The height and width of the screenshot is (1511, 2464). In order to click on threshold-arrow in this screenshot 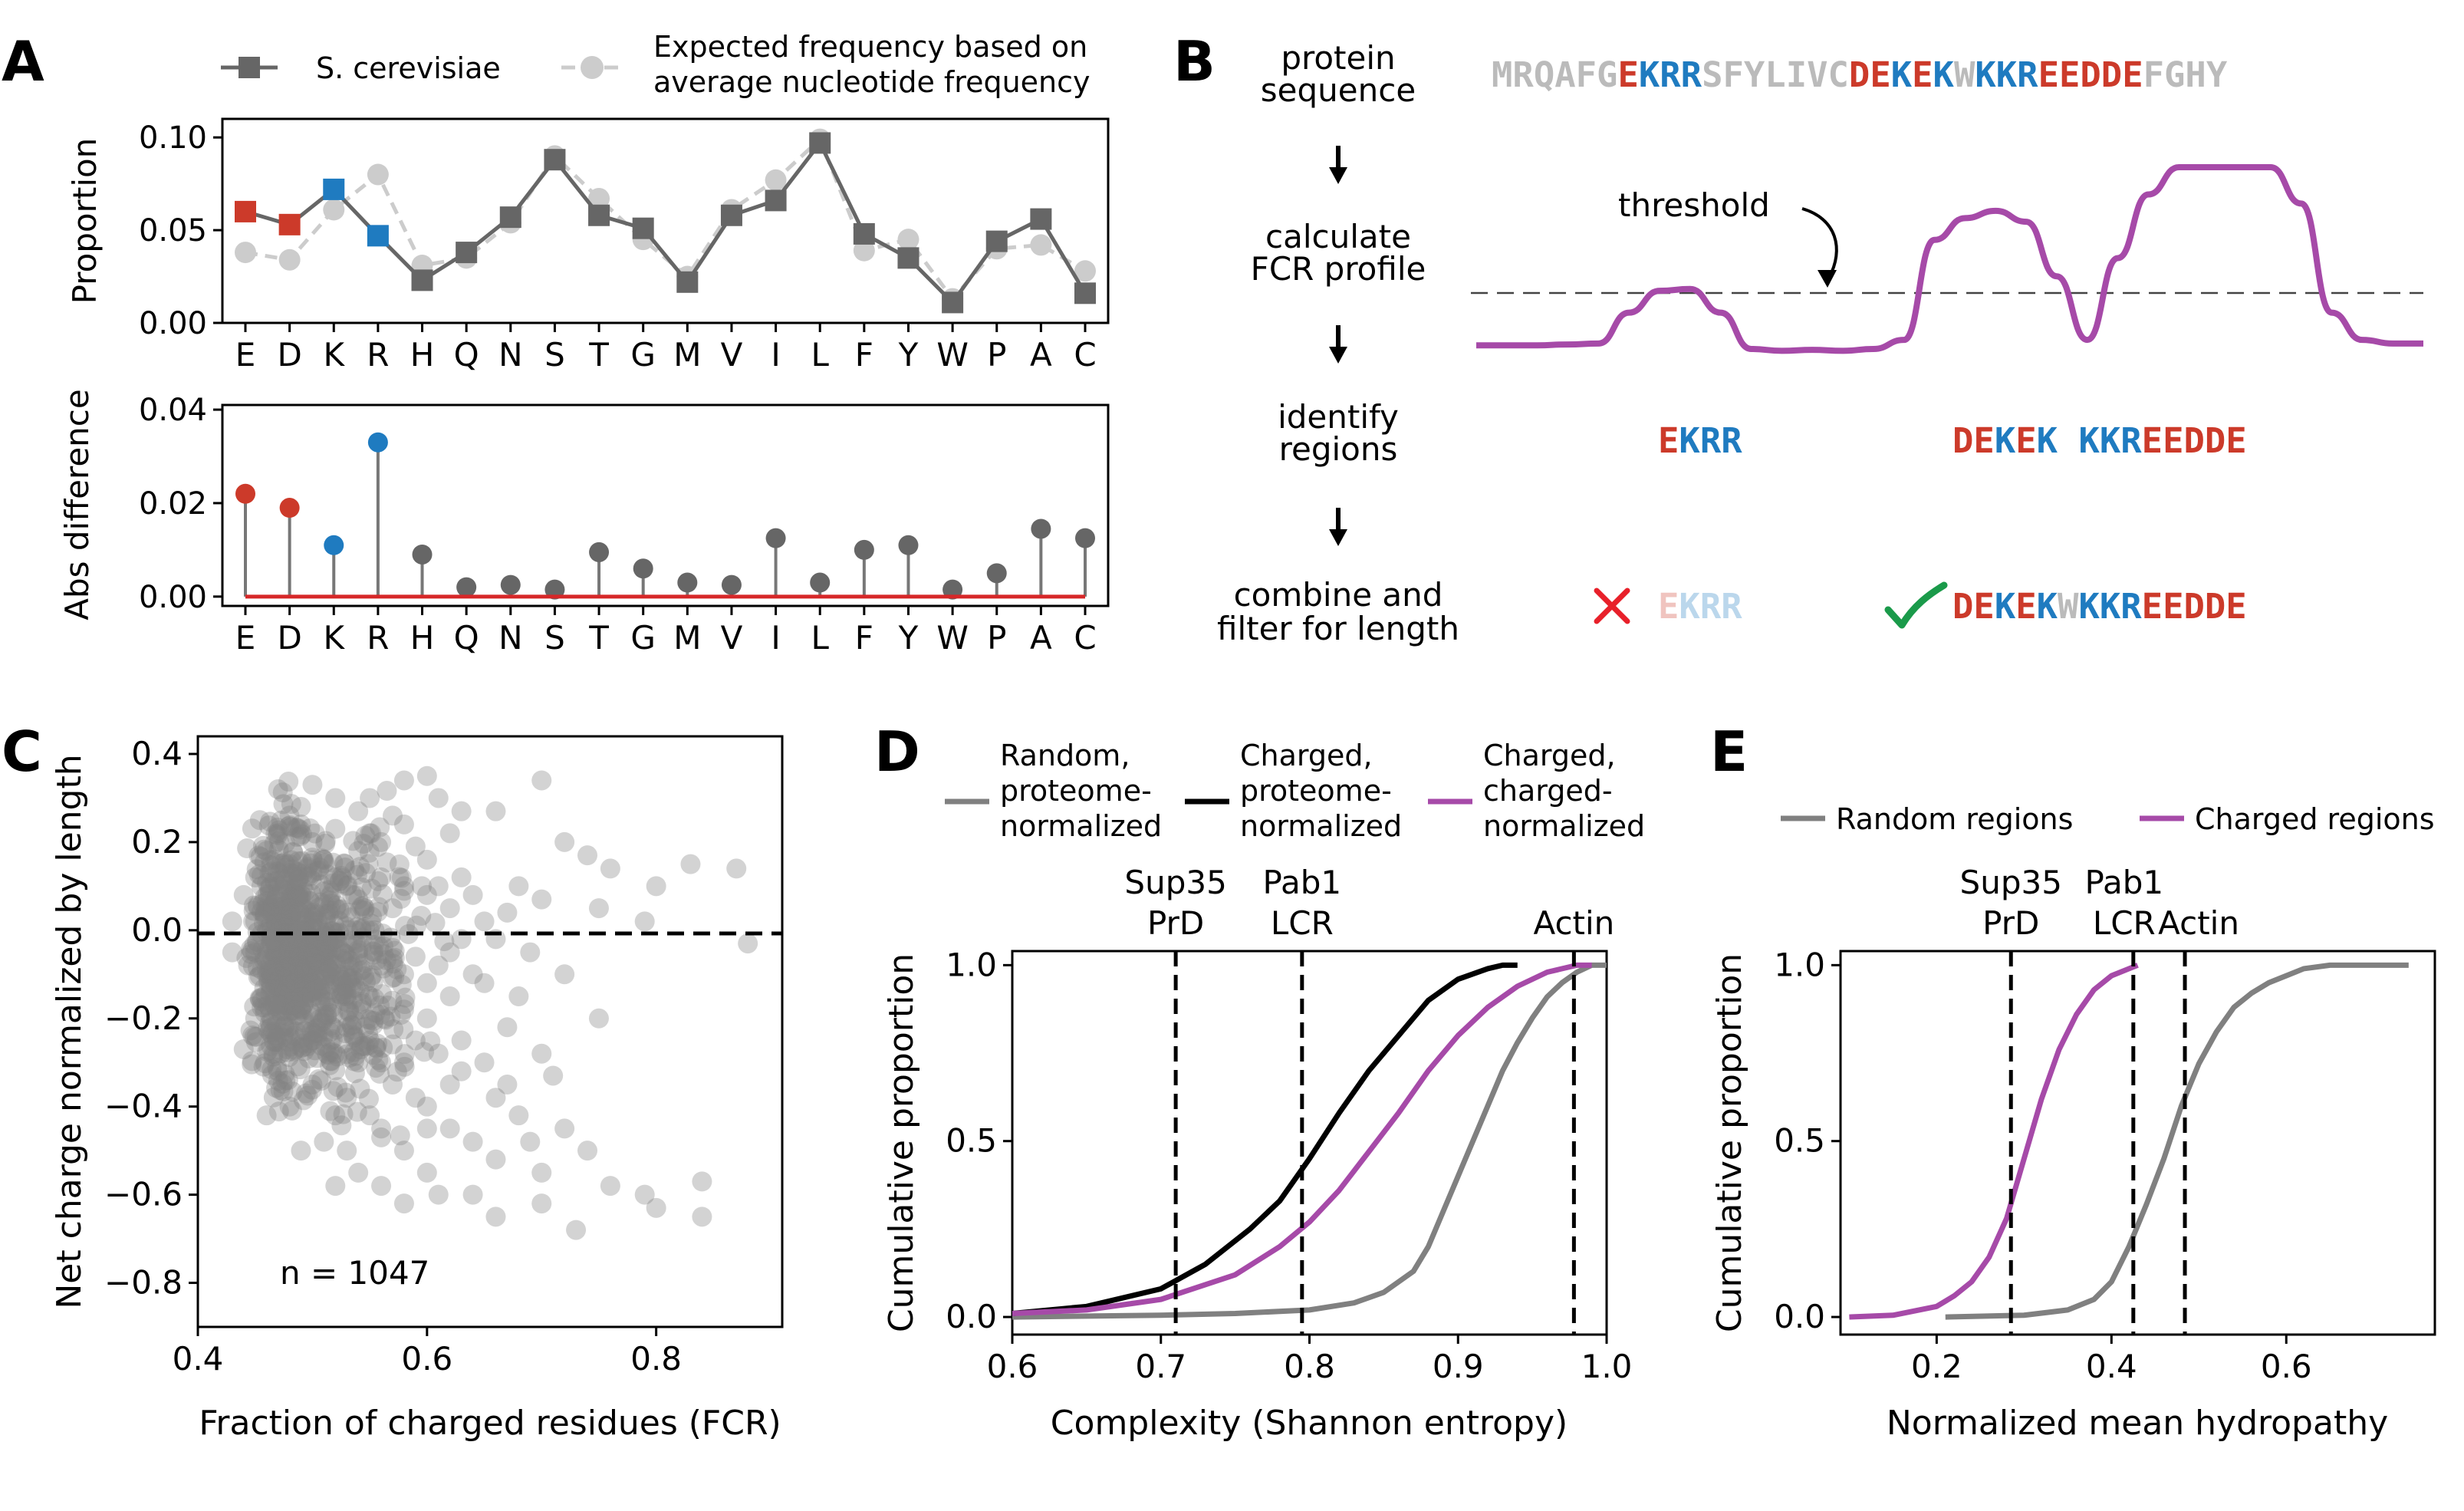, I will do `click(1819, 242)`.